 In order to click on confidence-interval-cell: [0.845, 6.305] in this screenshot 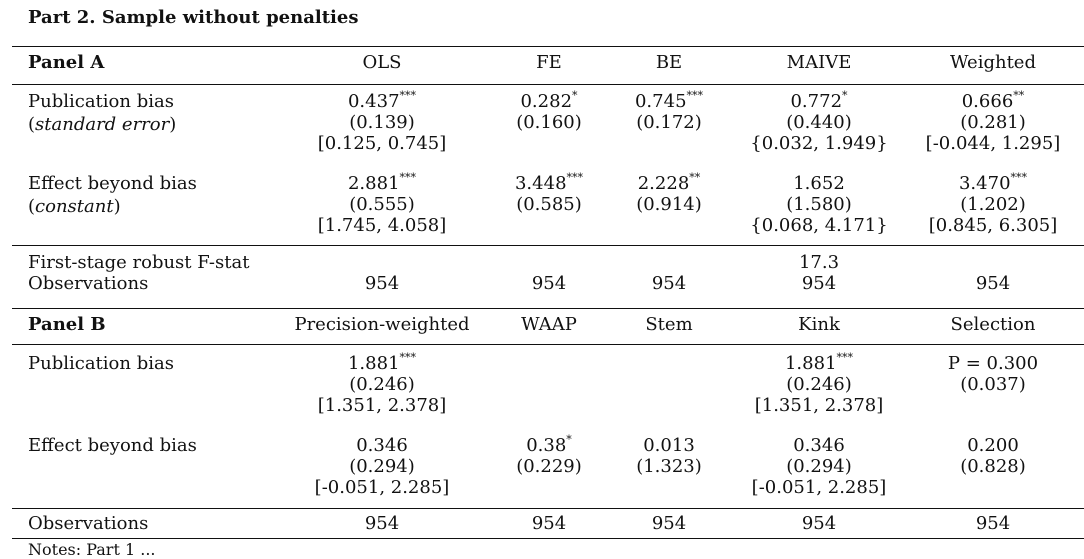, I will do `click(993, 225)`.